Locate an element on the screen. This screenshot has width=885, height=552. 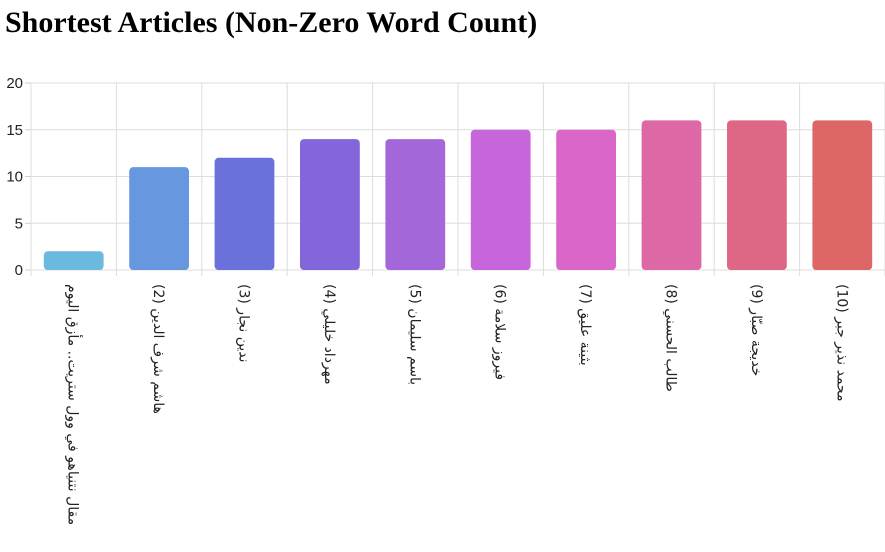
y-axis-ticks: 0 5 10 15 20 is located at coordinates (14, 177).